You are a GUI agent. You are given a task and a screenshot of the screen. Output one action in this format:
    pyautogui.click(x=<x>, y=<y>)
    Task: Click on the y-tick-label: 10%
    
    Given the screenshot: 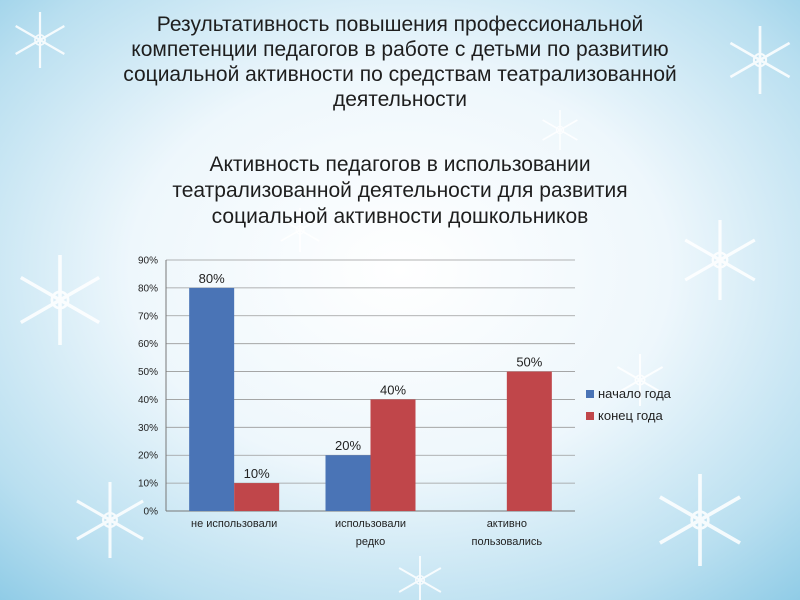 What is the action you would take?
    pyautogui.click(x=148, y=484)
    